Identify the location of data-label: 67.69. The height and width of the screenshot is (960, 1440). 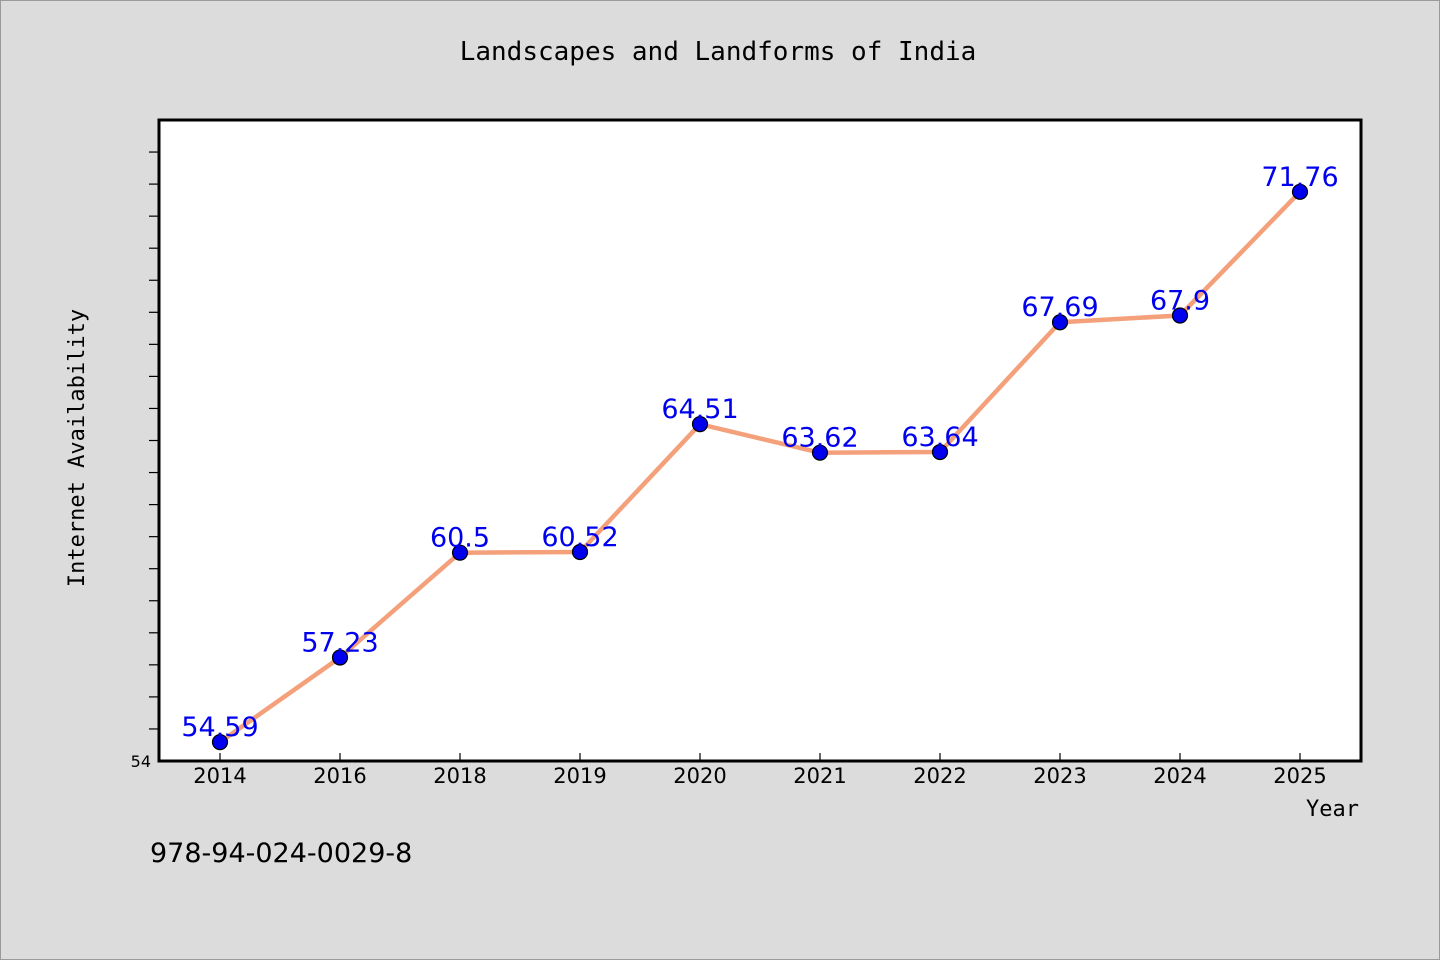
(1059, 307).